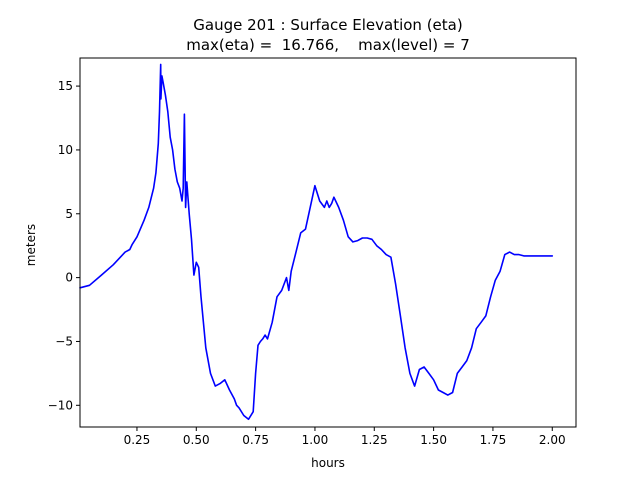  What do you see at coordinates (64, 341) in the screenshot?
I see `y-tick-label: −5` at bounding box center [64, 341].